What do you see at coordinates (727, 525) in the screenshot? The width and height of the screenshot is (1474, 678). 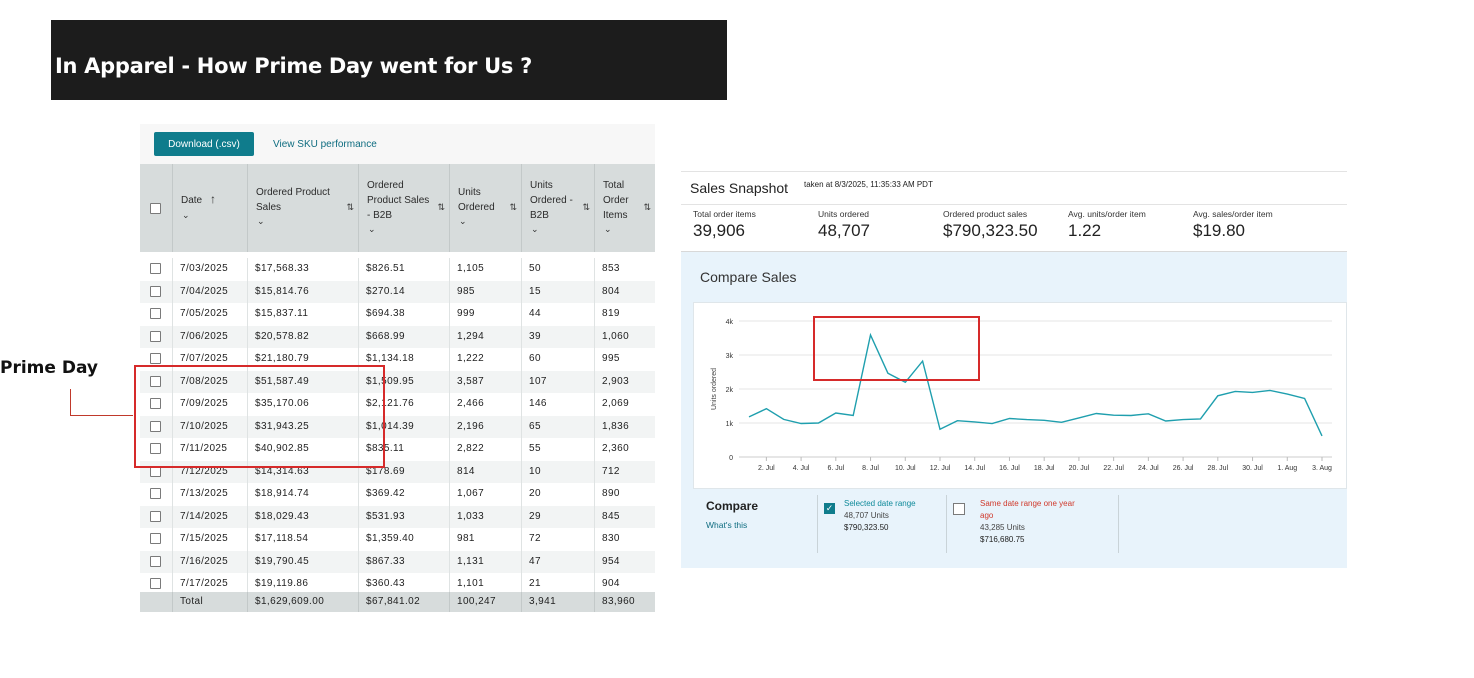 I see `whats-this-link: What's this` at bounding box center [727, 525].